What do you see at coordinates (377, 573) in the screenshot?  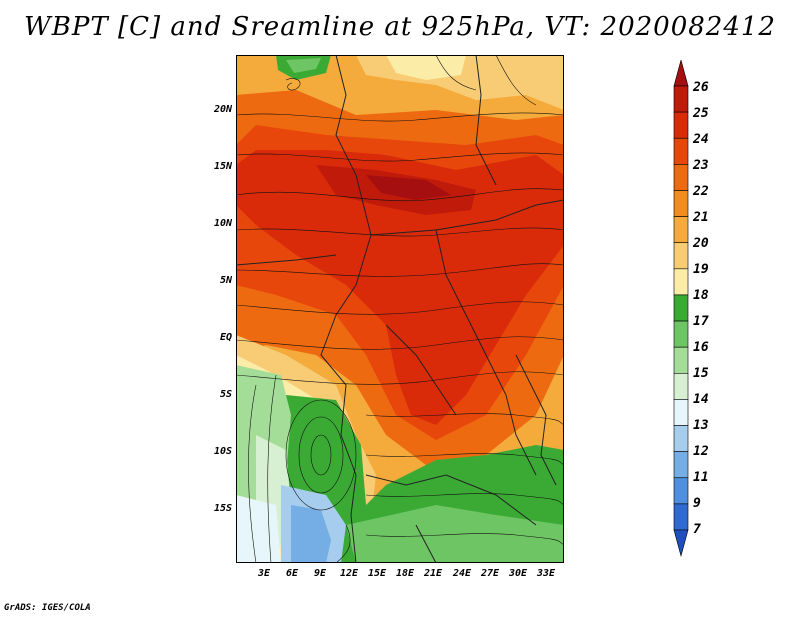 I see `lon-label-15e: 15E` at bounding box center [377, 573].